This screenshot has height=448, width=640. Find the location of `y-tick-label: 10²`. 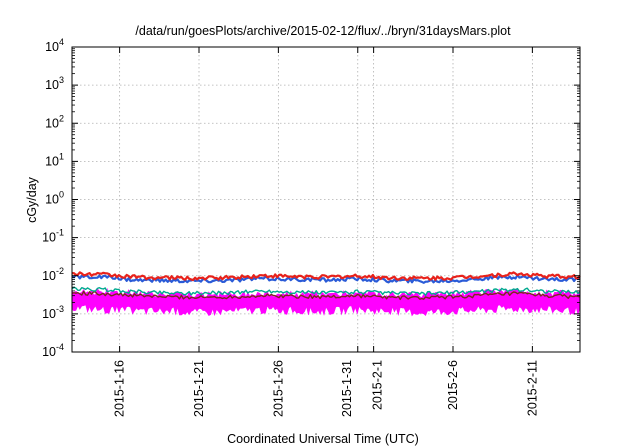

y-tick-label: 10² is located at coordinates (54, 121).